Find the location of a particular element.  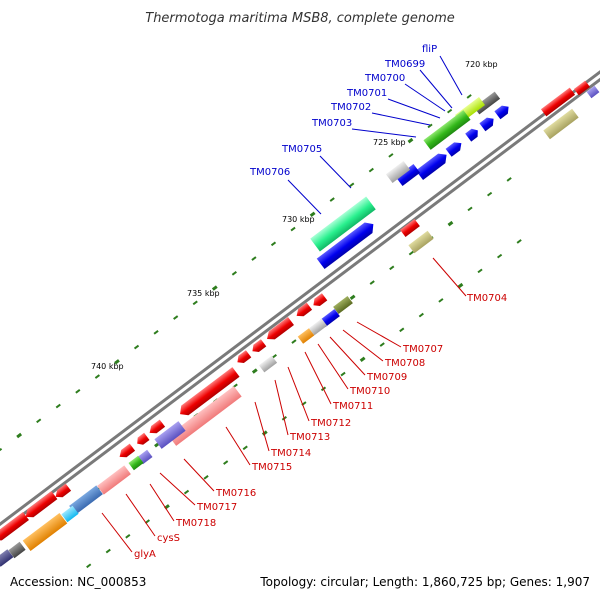

leader-tm0702 is located at coordinates (401, 119).